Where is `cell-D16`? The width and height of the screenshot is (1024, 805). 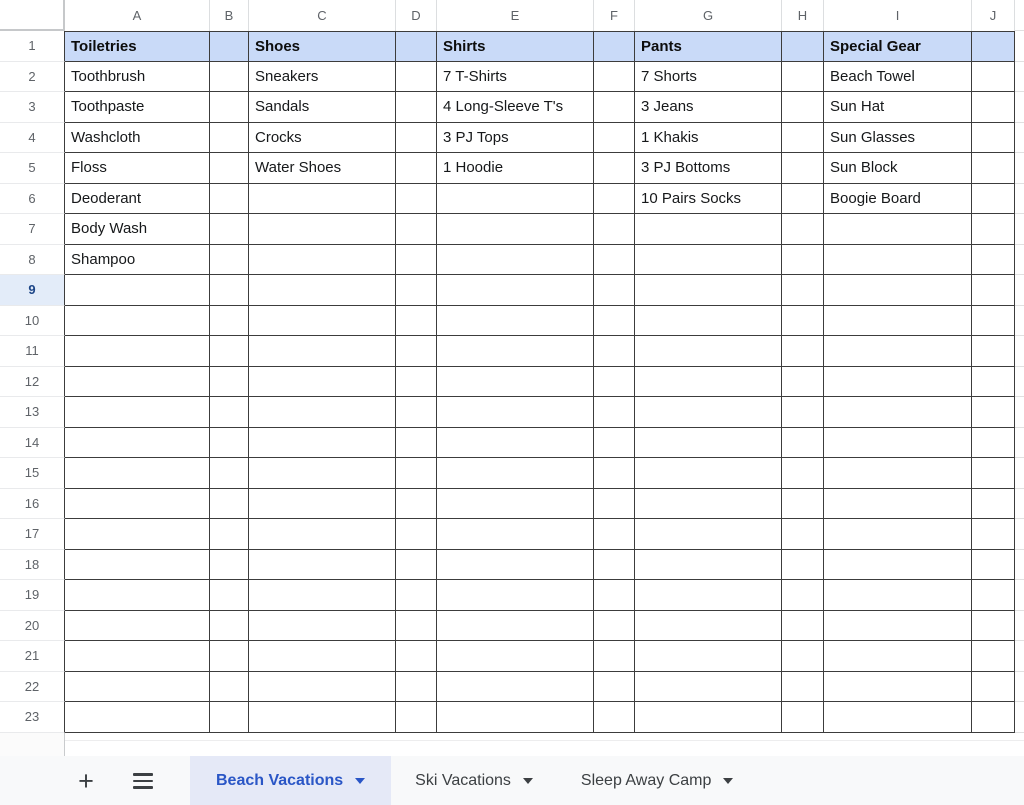
cell-D16 is located at coordinates (416, 503).